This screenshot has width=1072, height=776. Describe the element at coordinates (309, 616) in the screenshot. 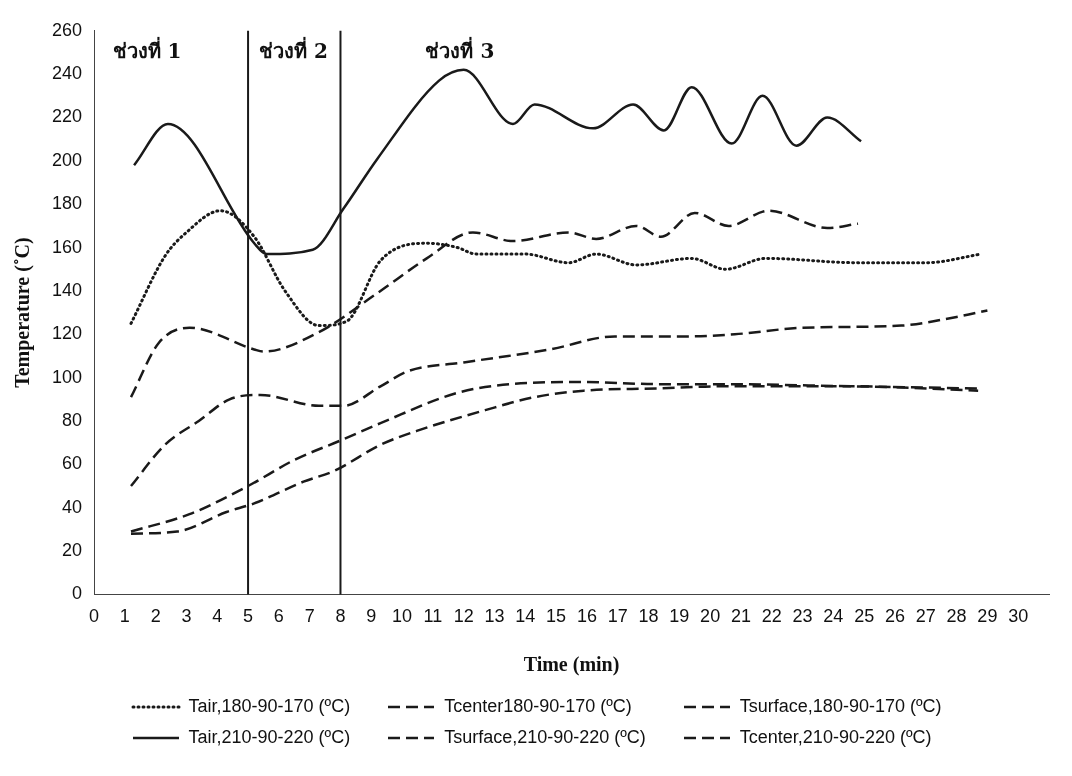

I see `x-tick-label: 7` at that location.